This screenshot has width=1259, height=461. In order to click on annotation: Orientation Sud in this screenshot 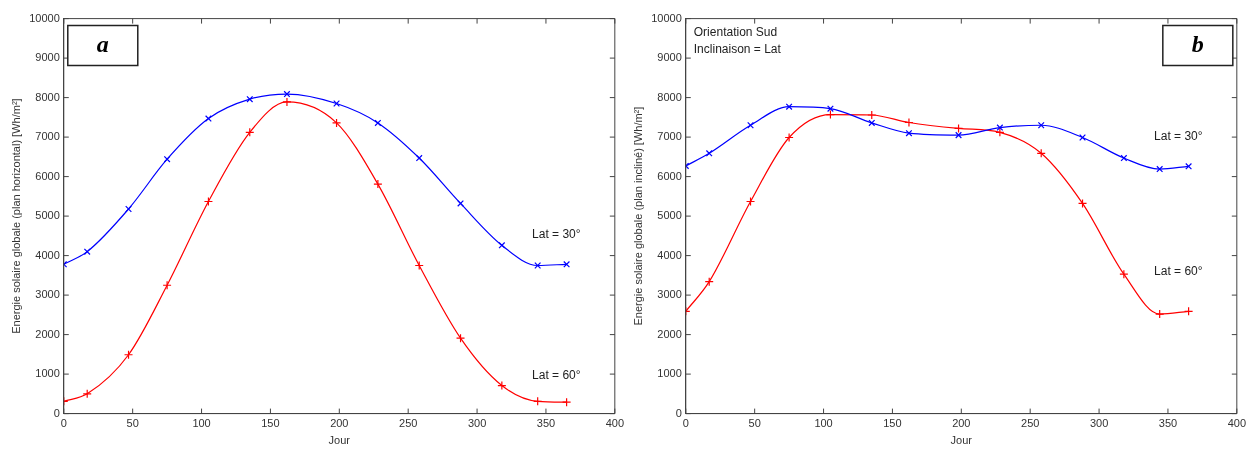, I will do `click(735, 31)`.